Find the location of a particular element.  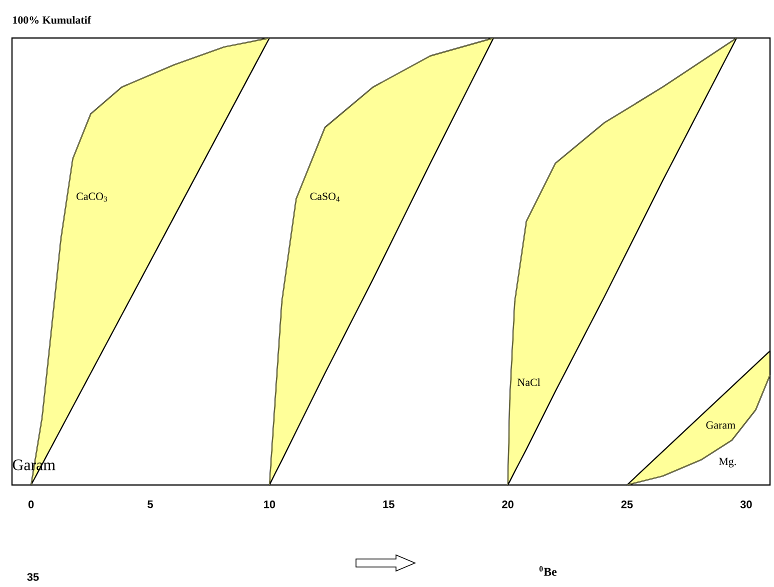

series-label: NaCl is located at coordinates (529, 382).